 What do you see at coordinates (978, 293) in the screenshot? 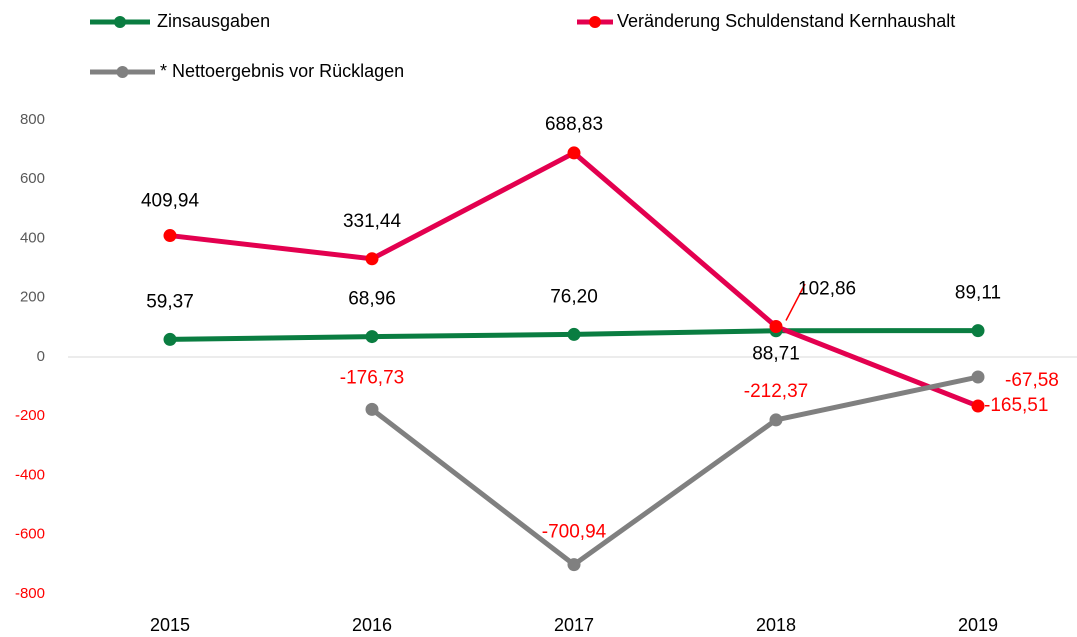
I see `value-label: 89,11` at bounding box center [978, 293].